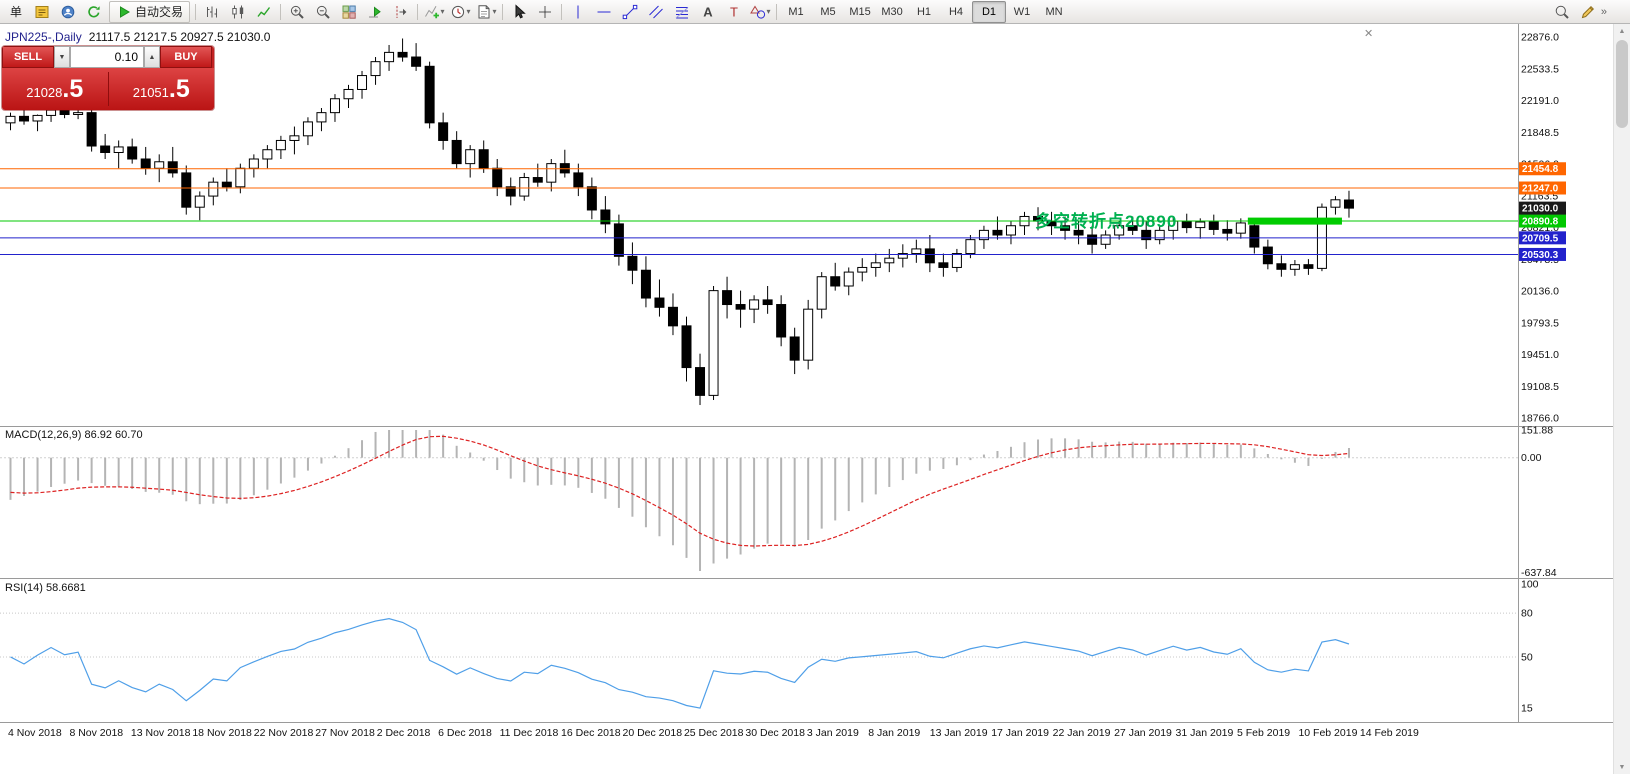  I want to click on lot-size-input, so click(107, 57).